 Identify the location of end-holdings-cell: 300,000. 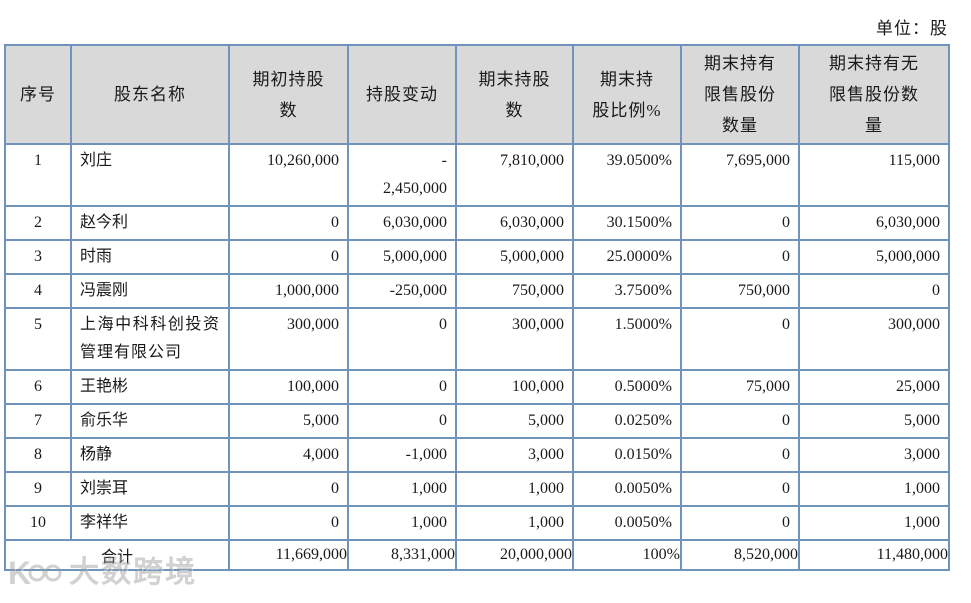
(514, 339).